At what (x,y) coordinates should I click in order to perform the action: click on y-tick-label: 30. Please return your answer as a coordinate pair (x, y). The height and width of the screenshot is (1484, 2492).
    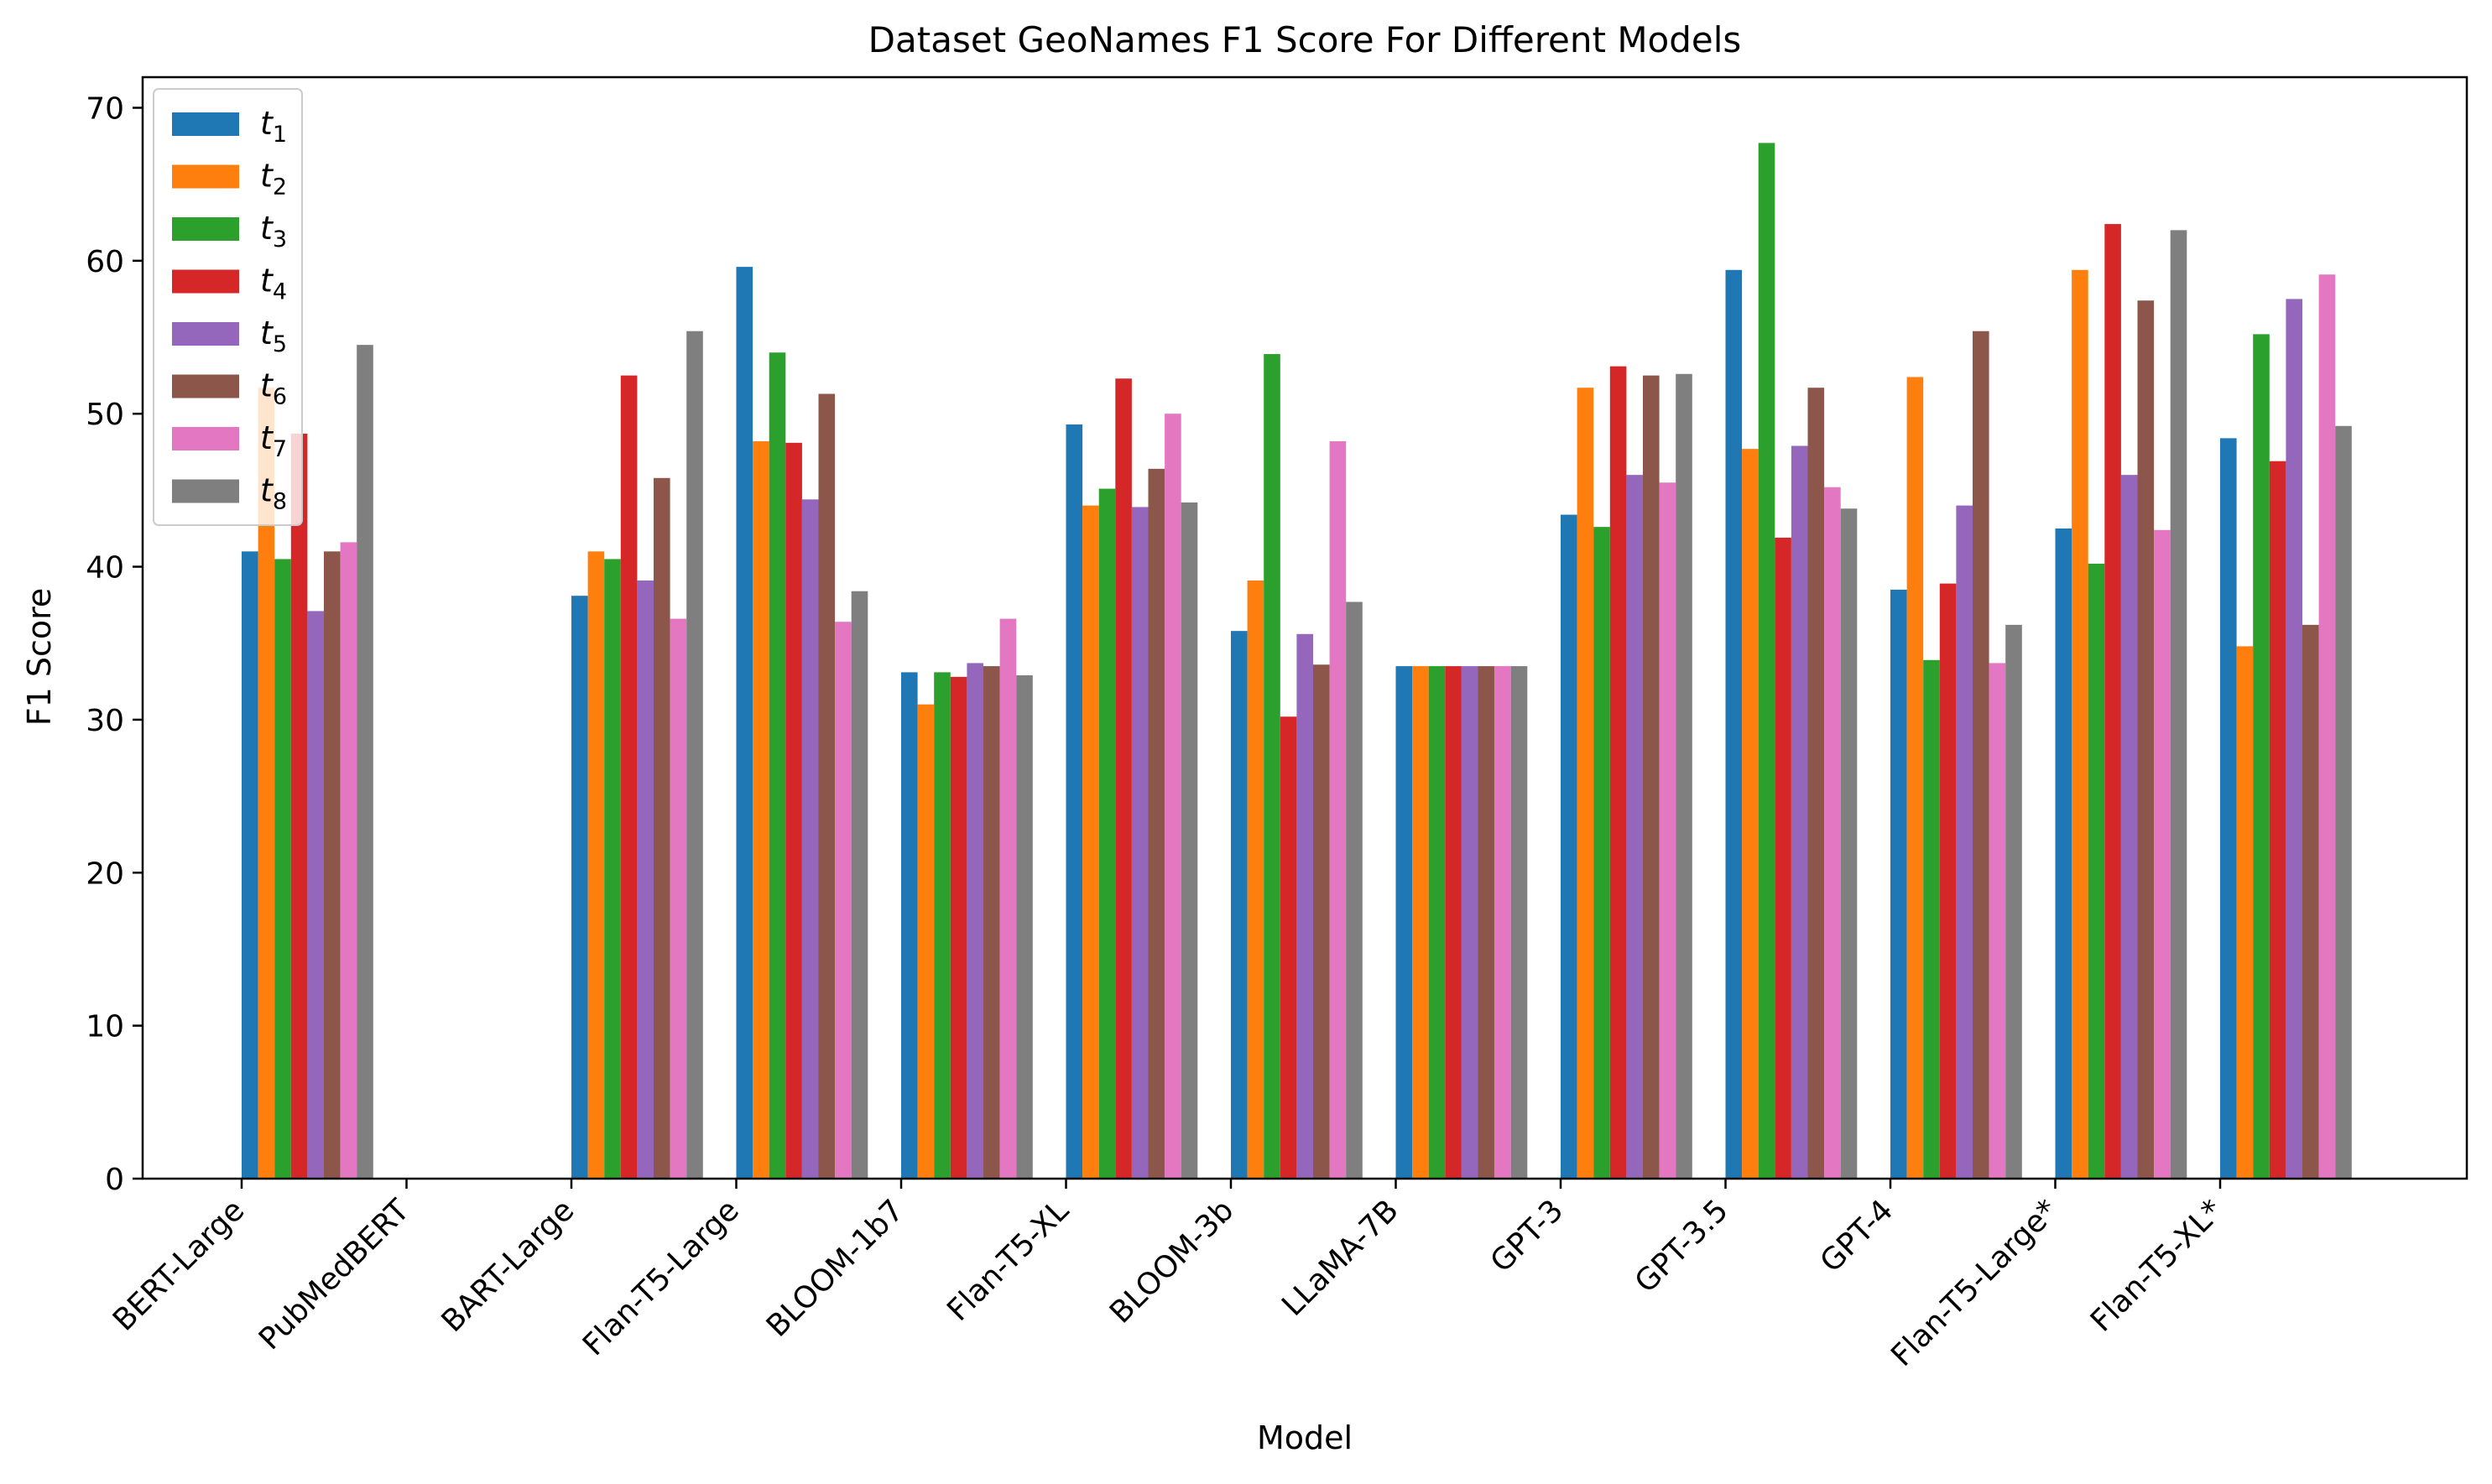
    Looking at the image, I should click on (105, 721).